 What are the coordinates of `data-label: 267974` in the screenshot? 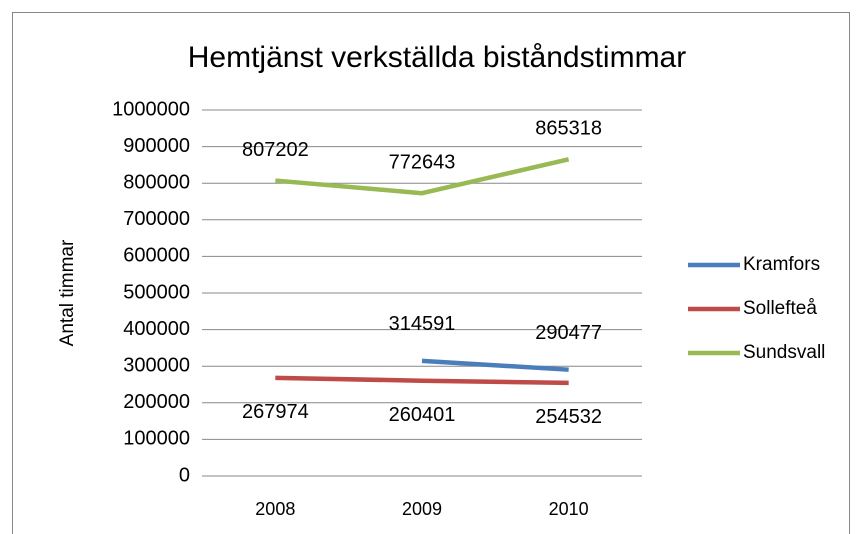 It's located at (275, 412).